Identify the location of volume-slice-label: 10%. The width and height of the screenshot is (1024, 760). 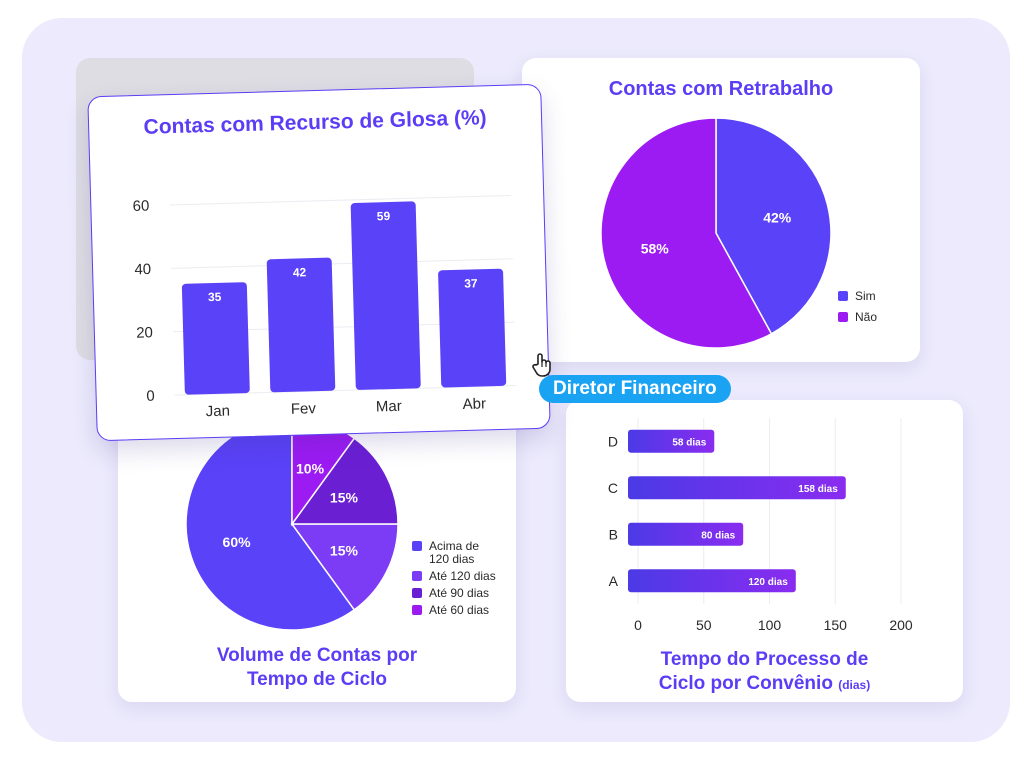
(310, 469).